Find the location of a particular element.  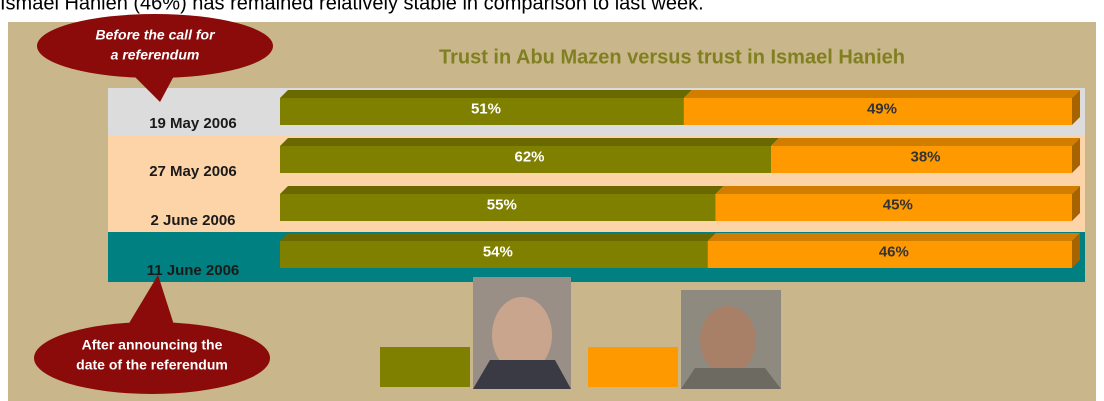

category-label: 11 June 2006 is located at coordinates (193, 270).